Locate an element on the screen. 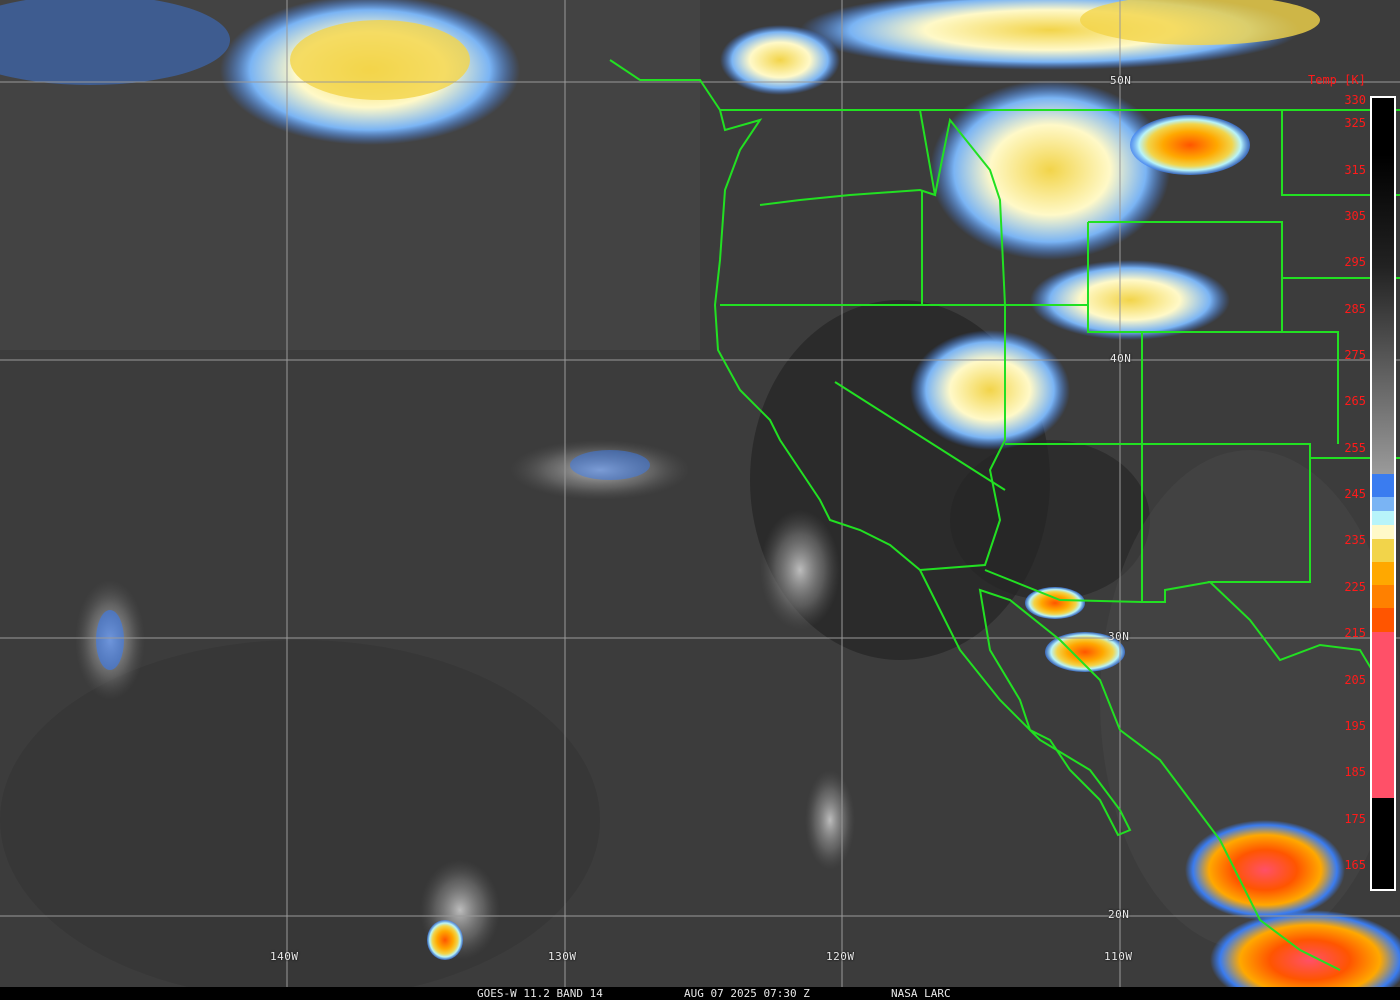  temperature-colorbar is located at coordinates (1383, 493).